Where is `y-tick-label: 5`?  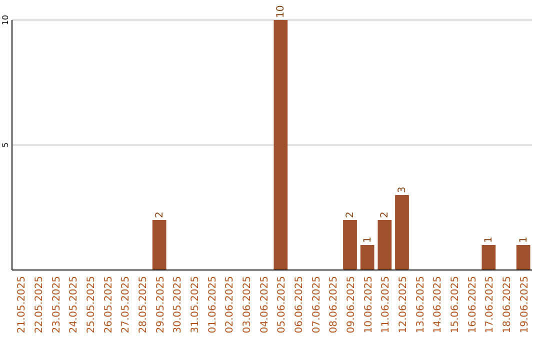 y-tick-label: 5 is located at coordinates (5, 145).